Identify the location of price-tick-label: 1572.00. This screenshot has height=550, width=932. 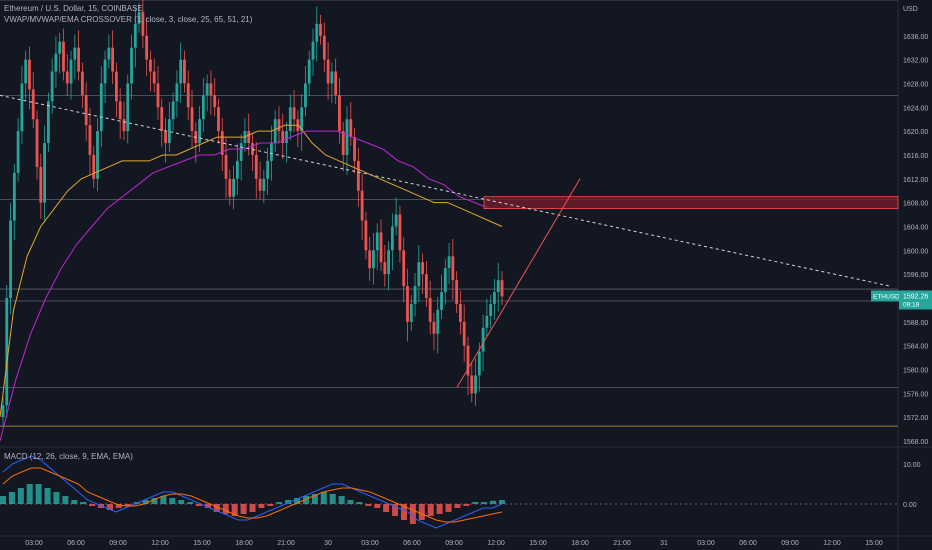
(915, 418).